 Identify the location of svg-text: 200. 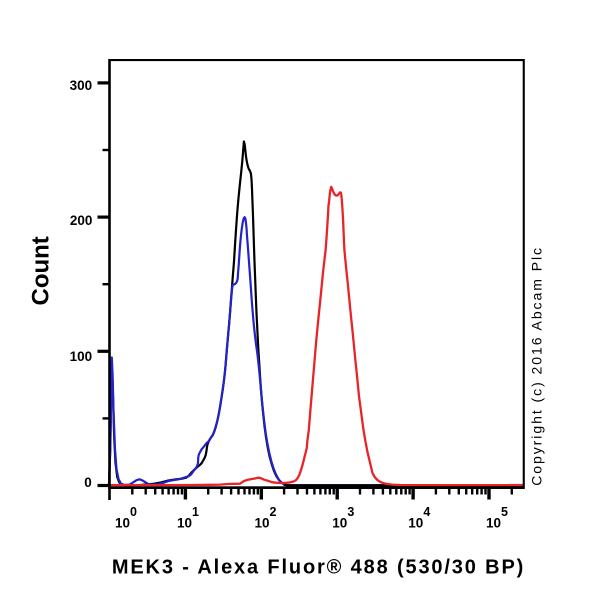
(81, 220).